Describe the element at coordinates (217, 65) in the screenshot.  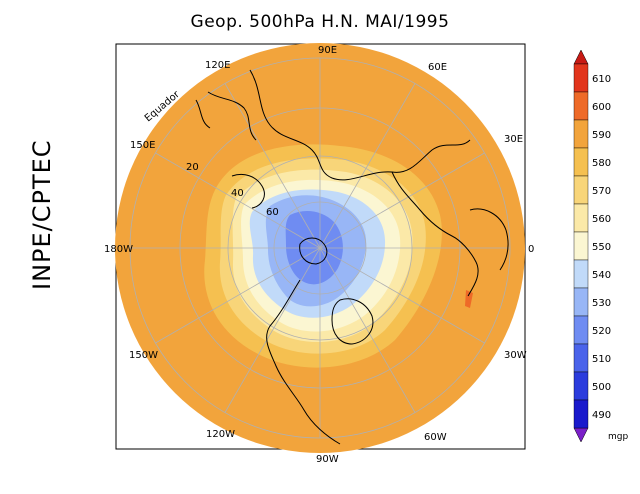
I see `lon-label-120e: 120E` at that location.